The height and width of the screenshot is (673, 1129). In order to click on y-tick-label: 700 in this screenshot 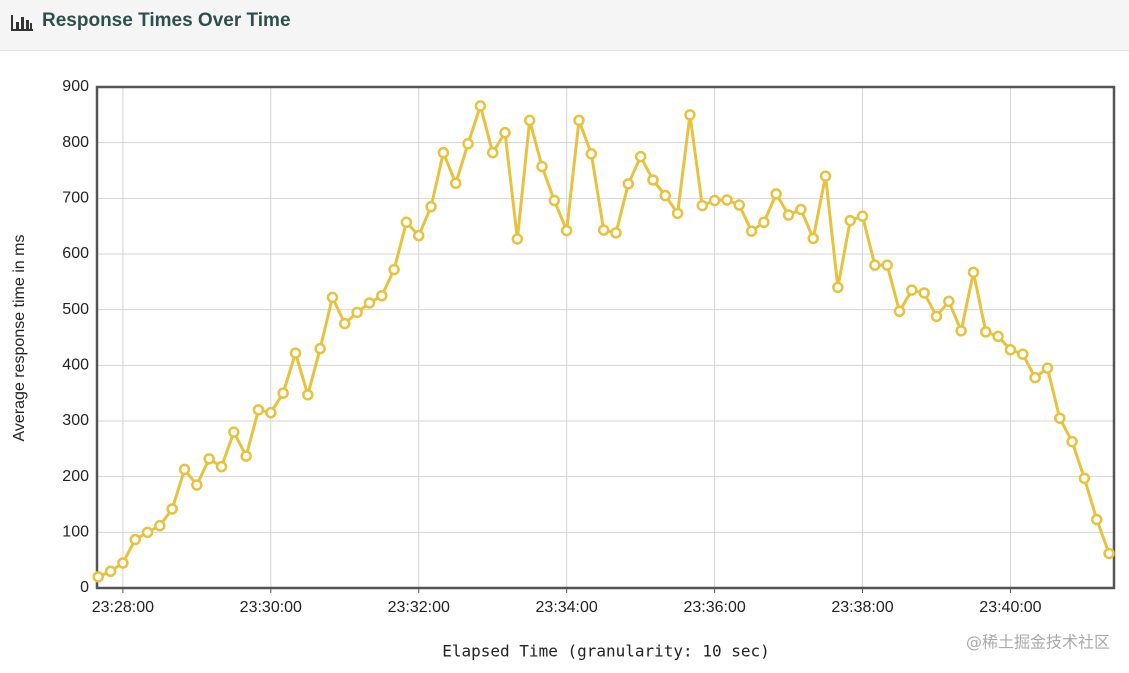, I will do `click(75, 198)`.